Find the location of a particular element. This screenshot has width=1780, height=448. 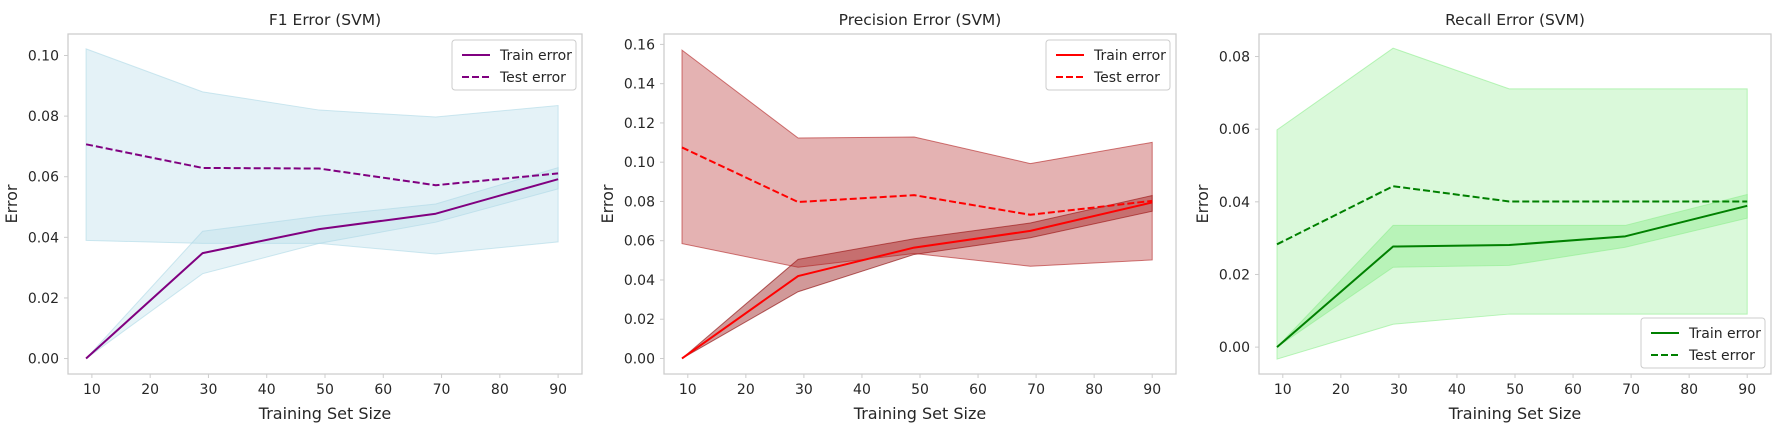

y-tick-label: 0.16 is located at coordinates (639, 45).